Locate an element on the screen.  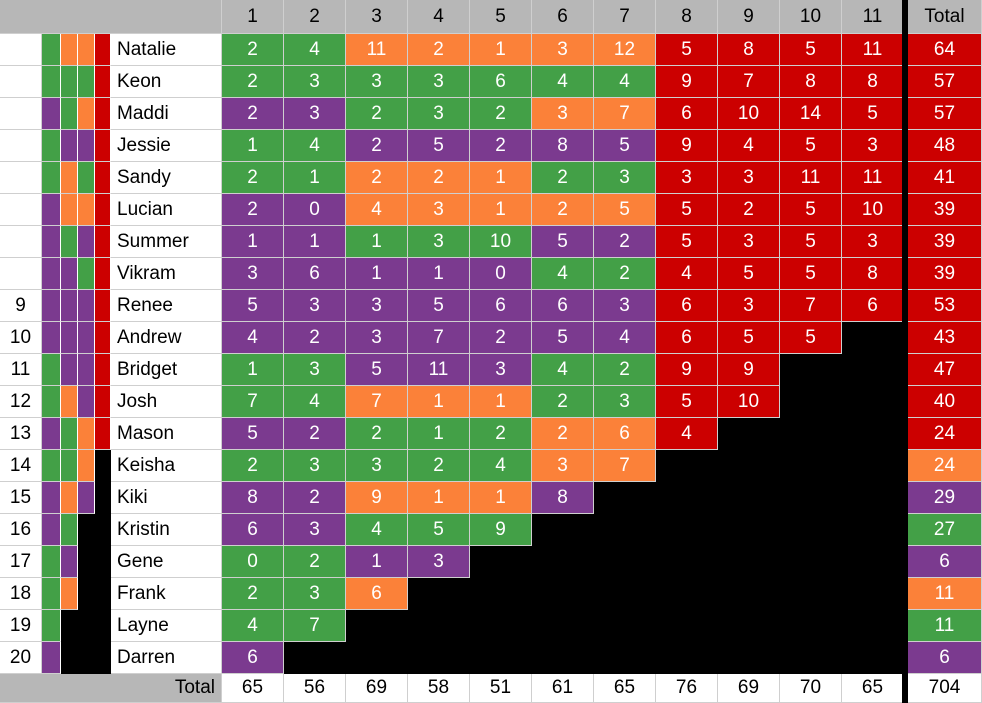
rank-cell: 19 is located at coordinates (21, 626).